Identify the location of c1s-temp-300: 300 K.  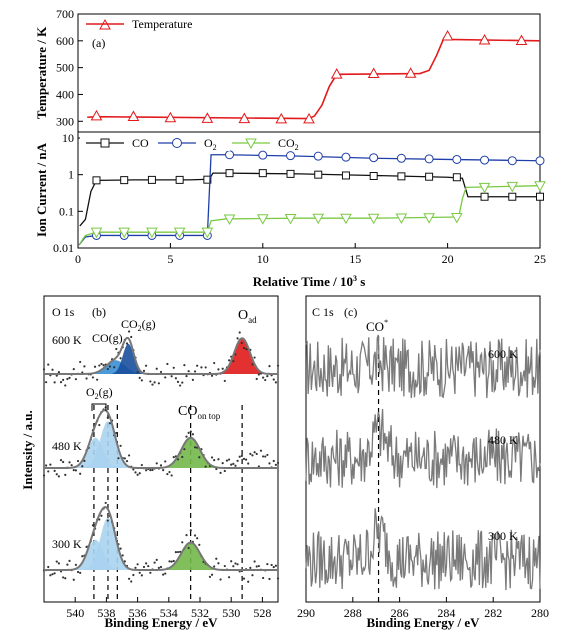
(503, 536).